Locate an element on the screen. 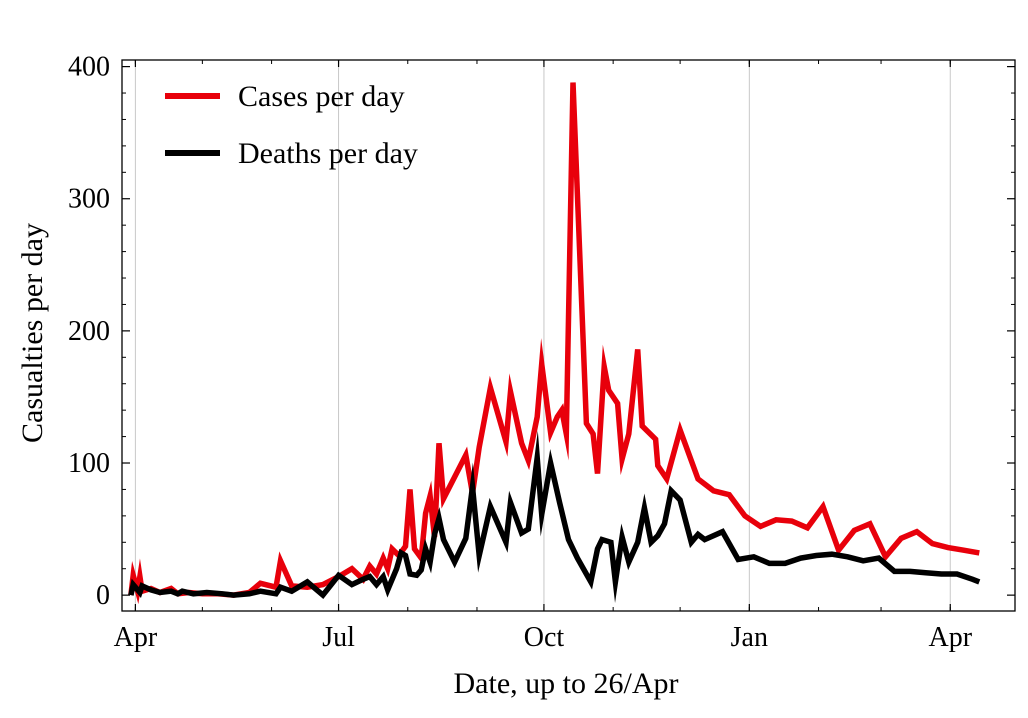  y-tick-label: 300 is located at coordinates (89, 199).